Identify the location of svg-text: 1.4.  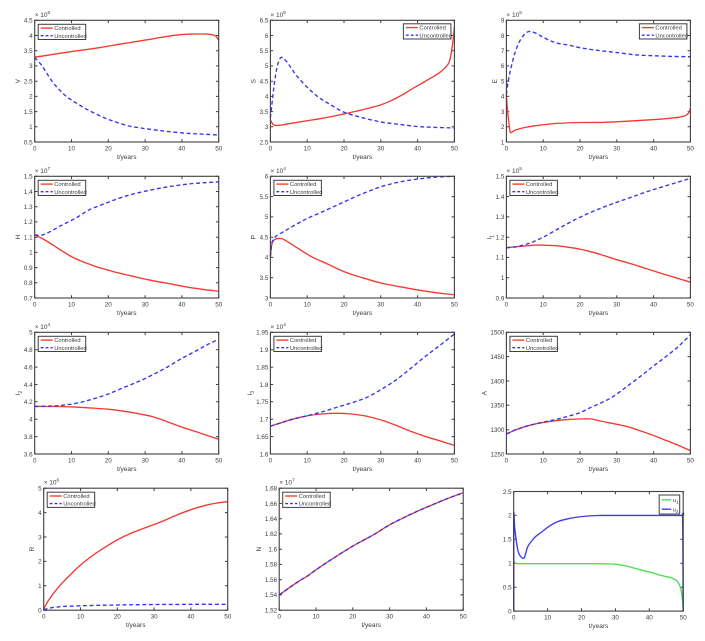
(28, 192).